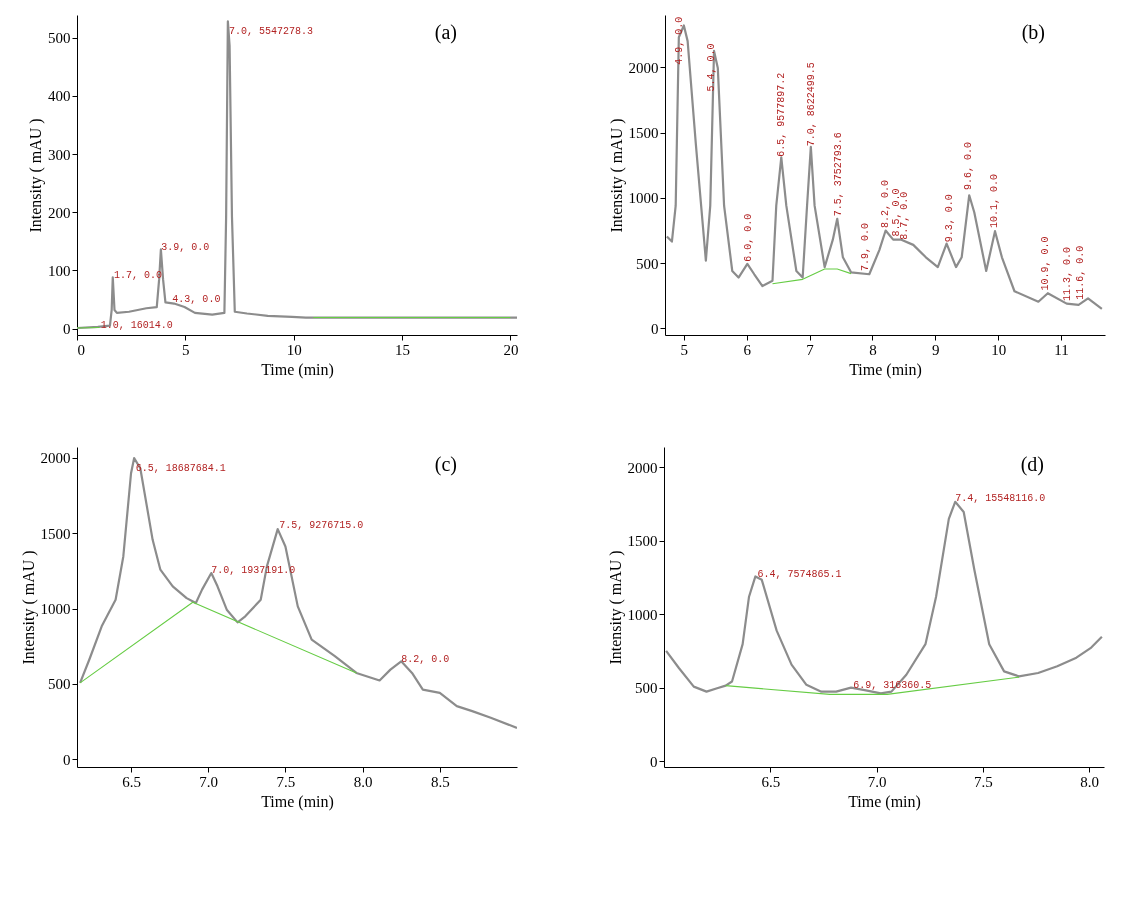 The width and height of the screenshot is (1146, 903). Describe the element at coordinates (1046, 263) in the screenshot. I see `annotation: 10.9, 0.0` at that location.